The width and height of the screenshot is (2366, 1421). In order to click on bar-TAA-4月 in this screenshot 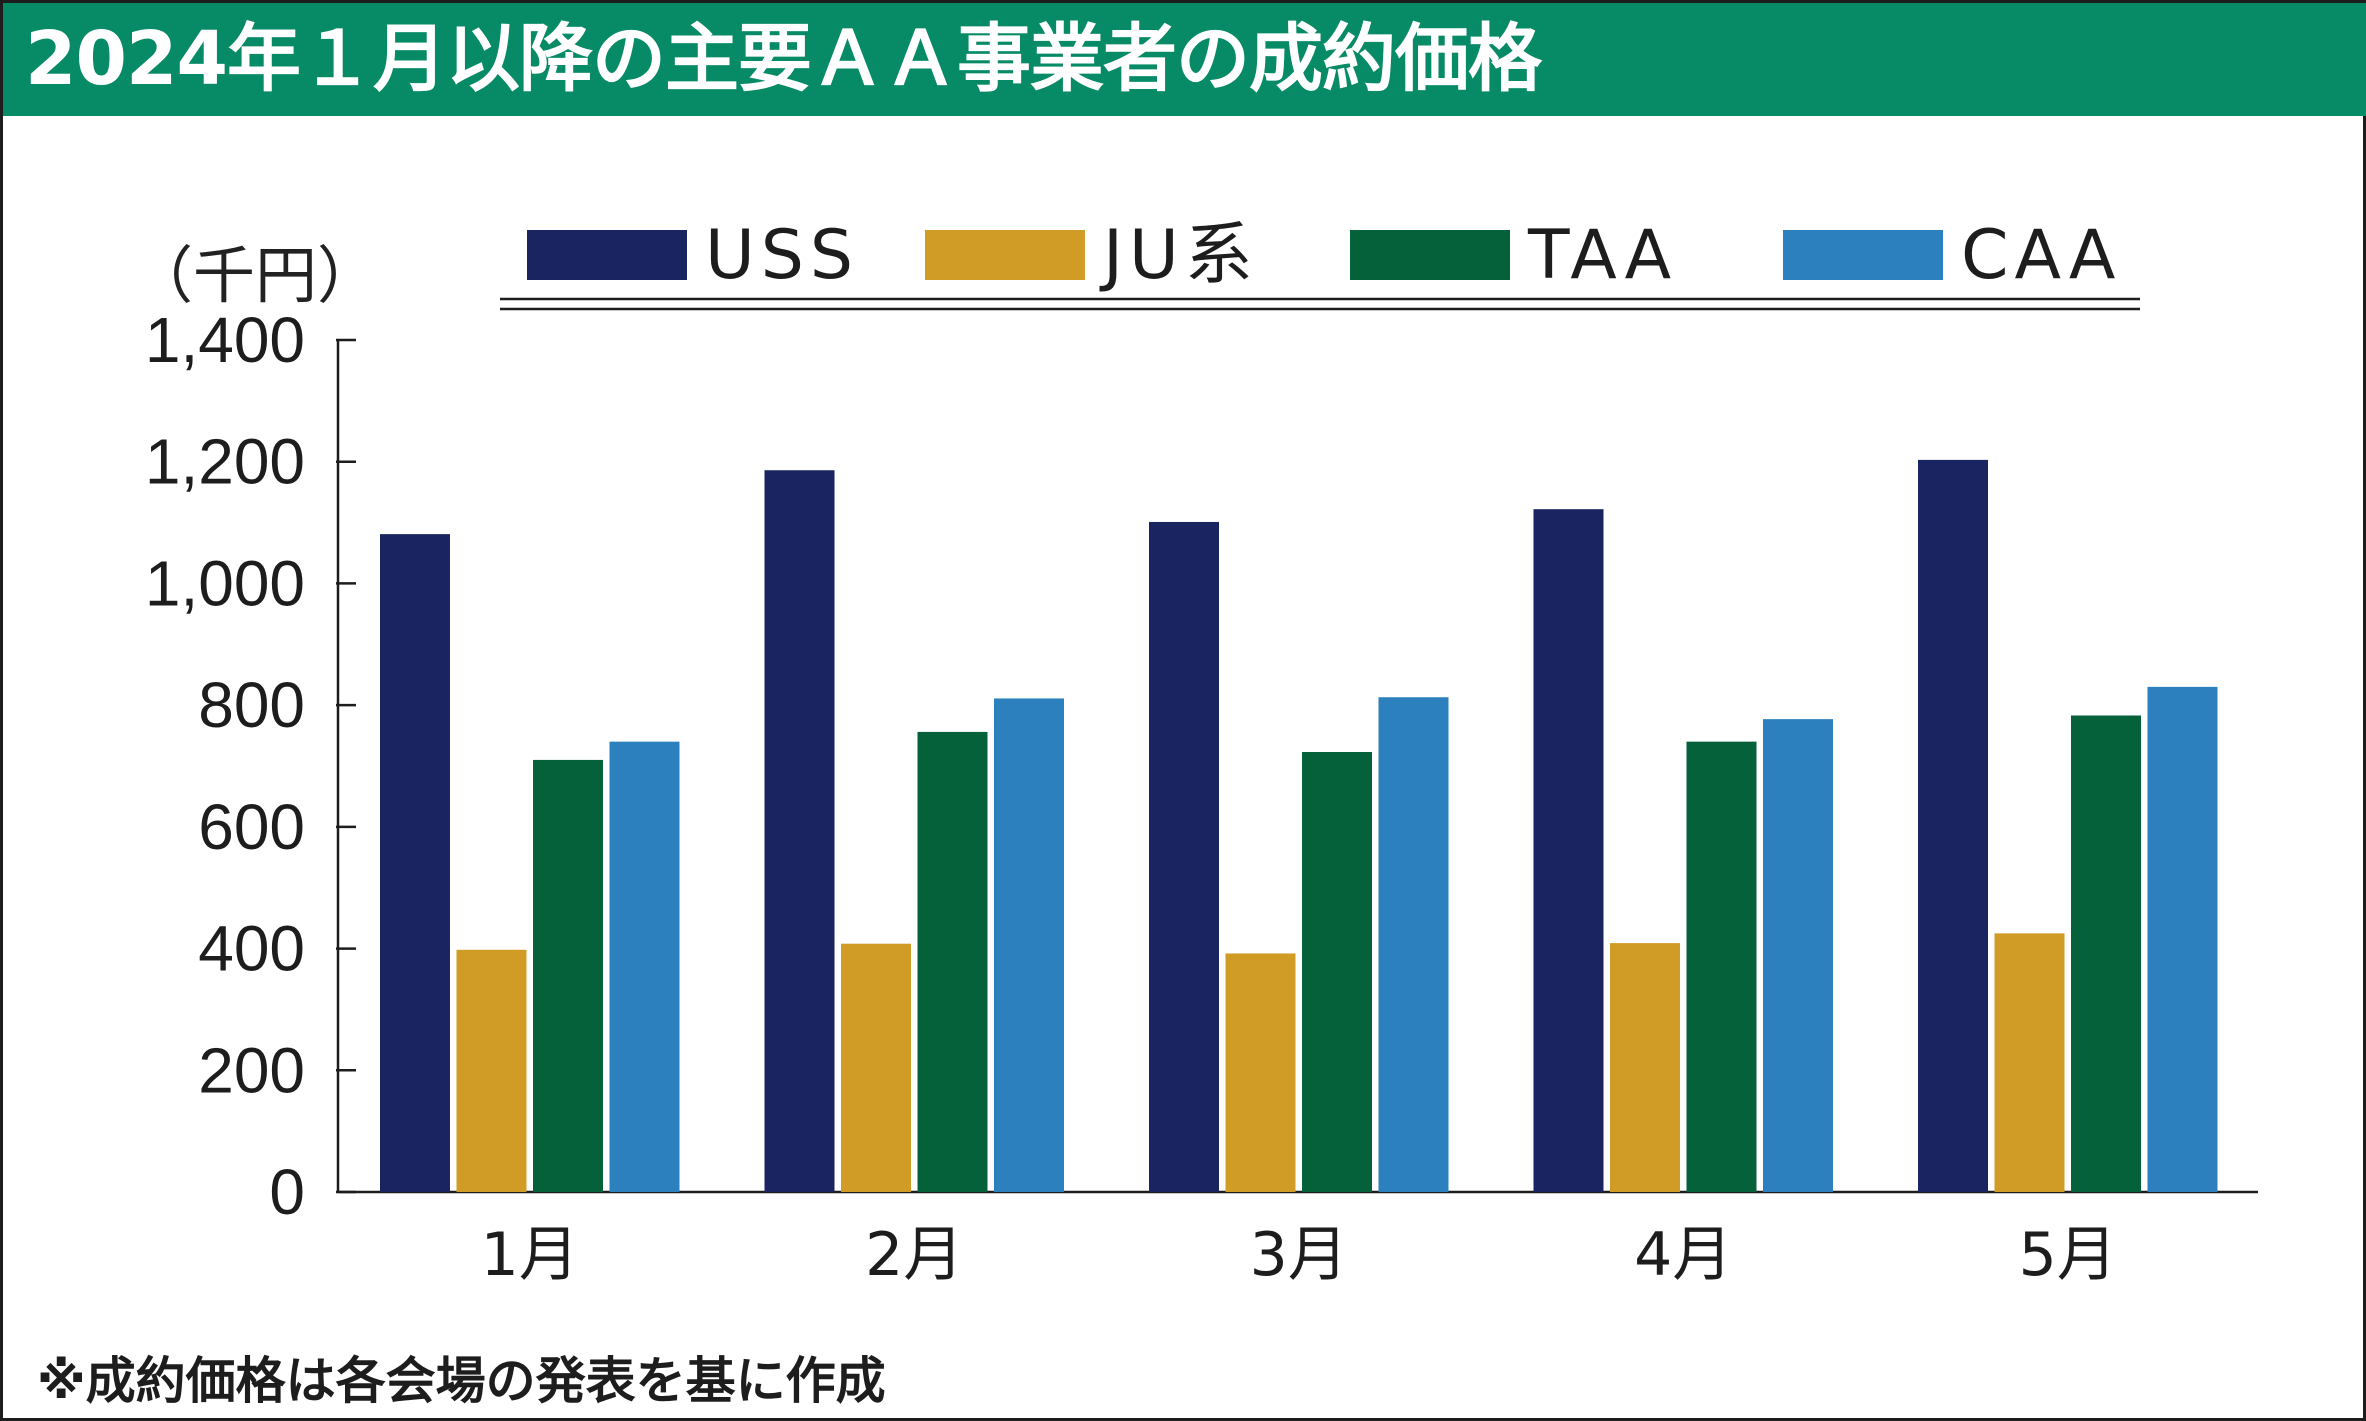, I will do `click(1721, 966)`.